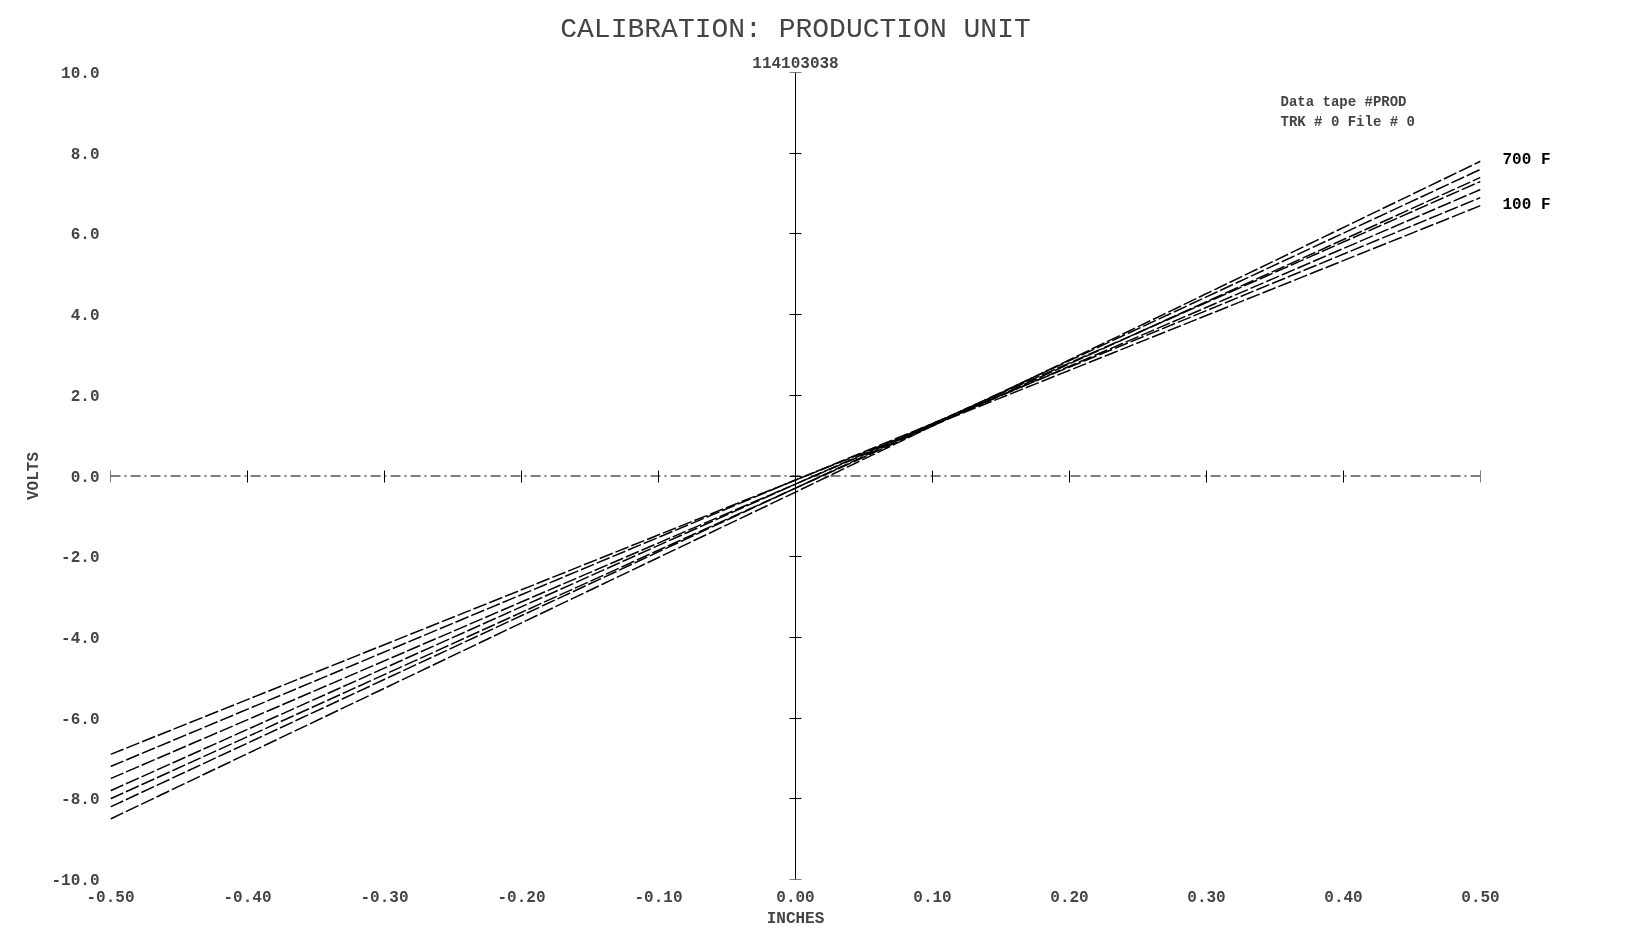  I want to click on x-tick-label: 0.00, so click(795, 897).